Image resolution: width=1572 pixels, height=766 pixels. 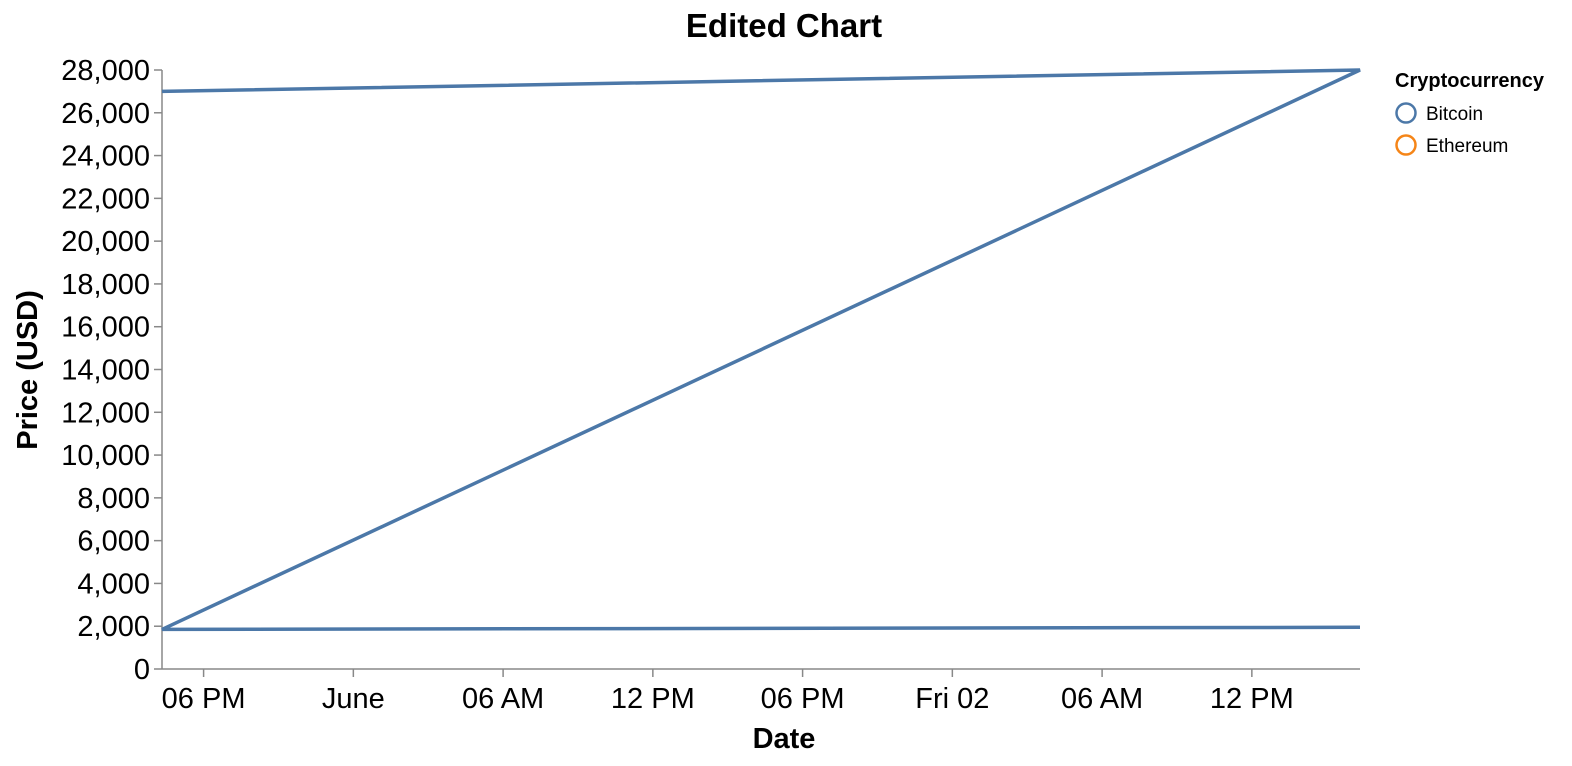 What do you see at coordinates (105, 371) in the screenshot?
I see `y-tick-label: 14,000` at bounding box center [105, 371].